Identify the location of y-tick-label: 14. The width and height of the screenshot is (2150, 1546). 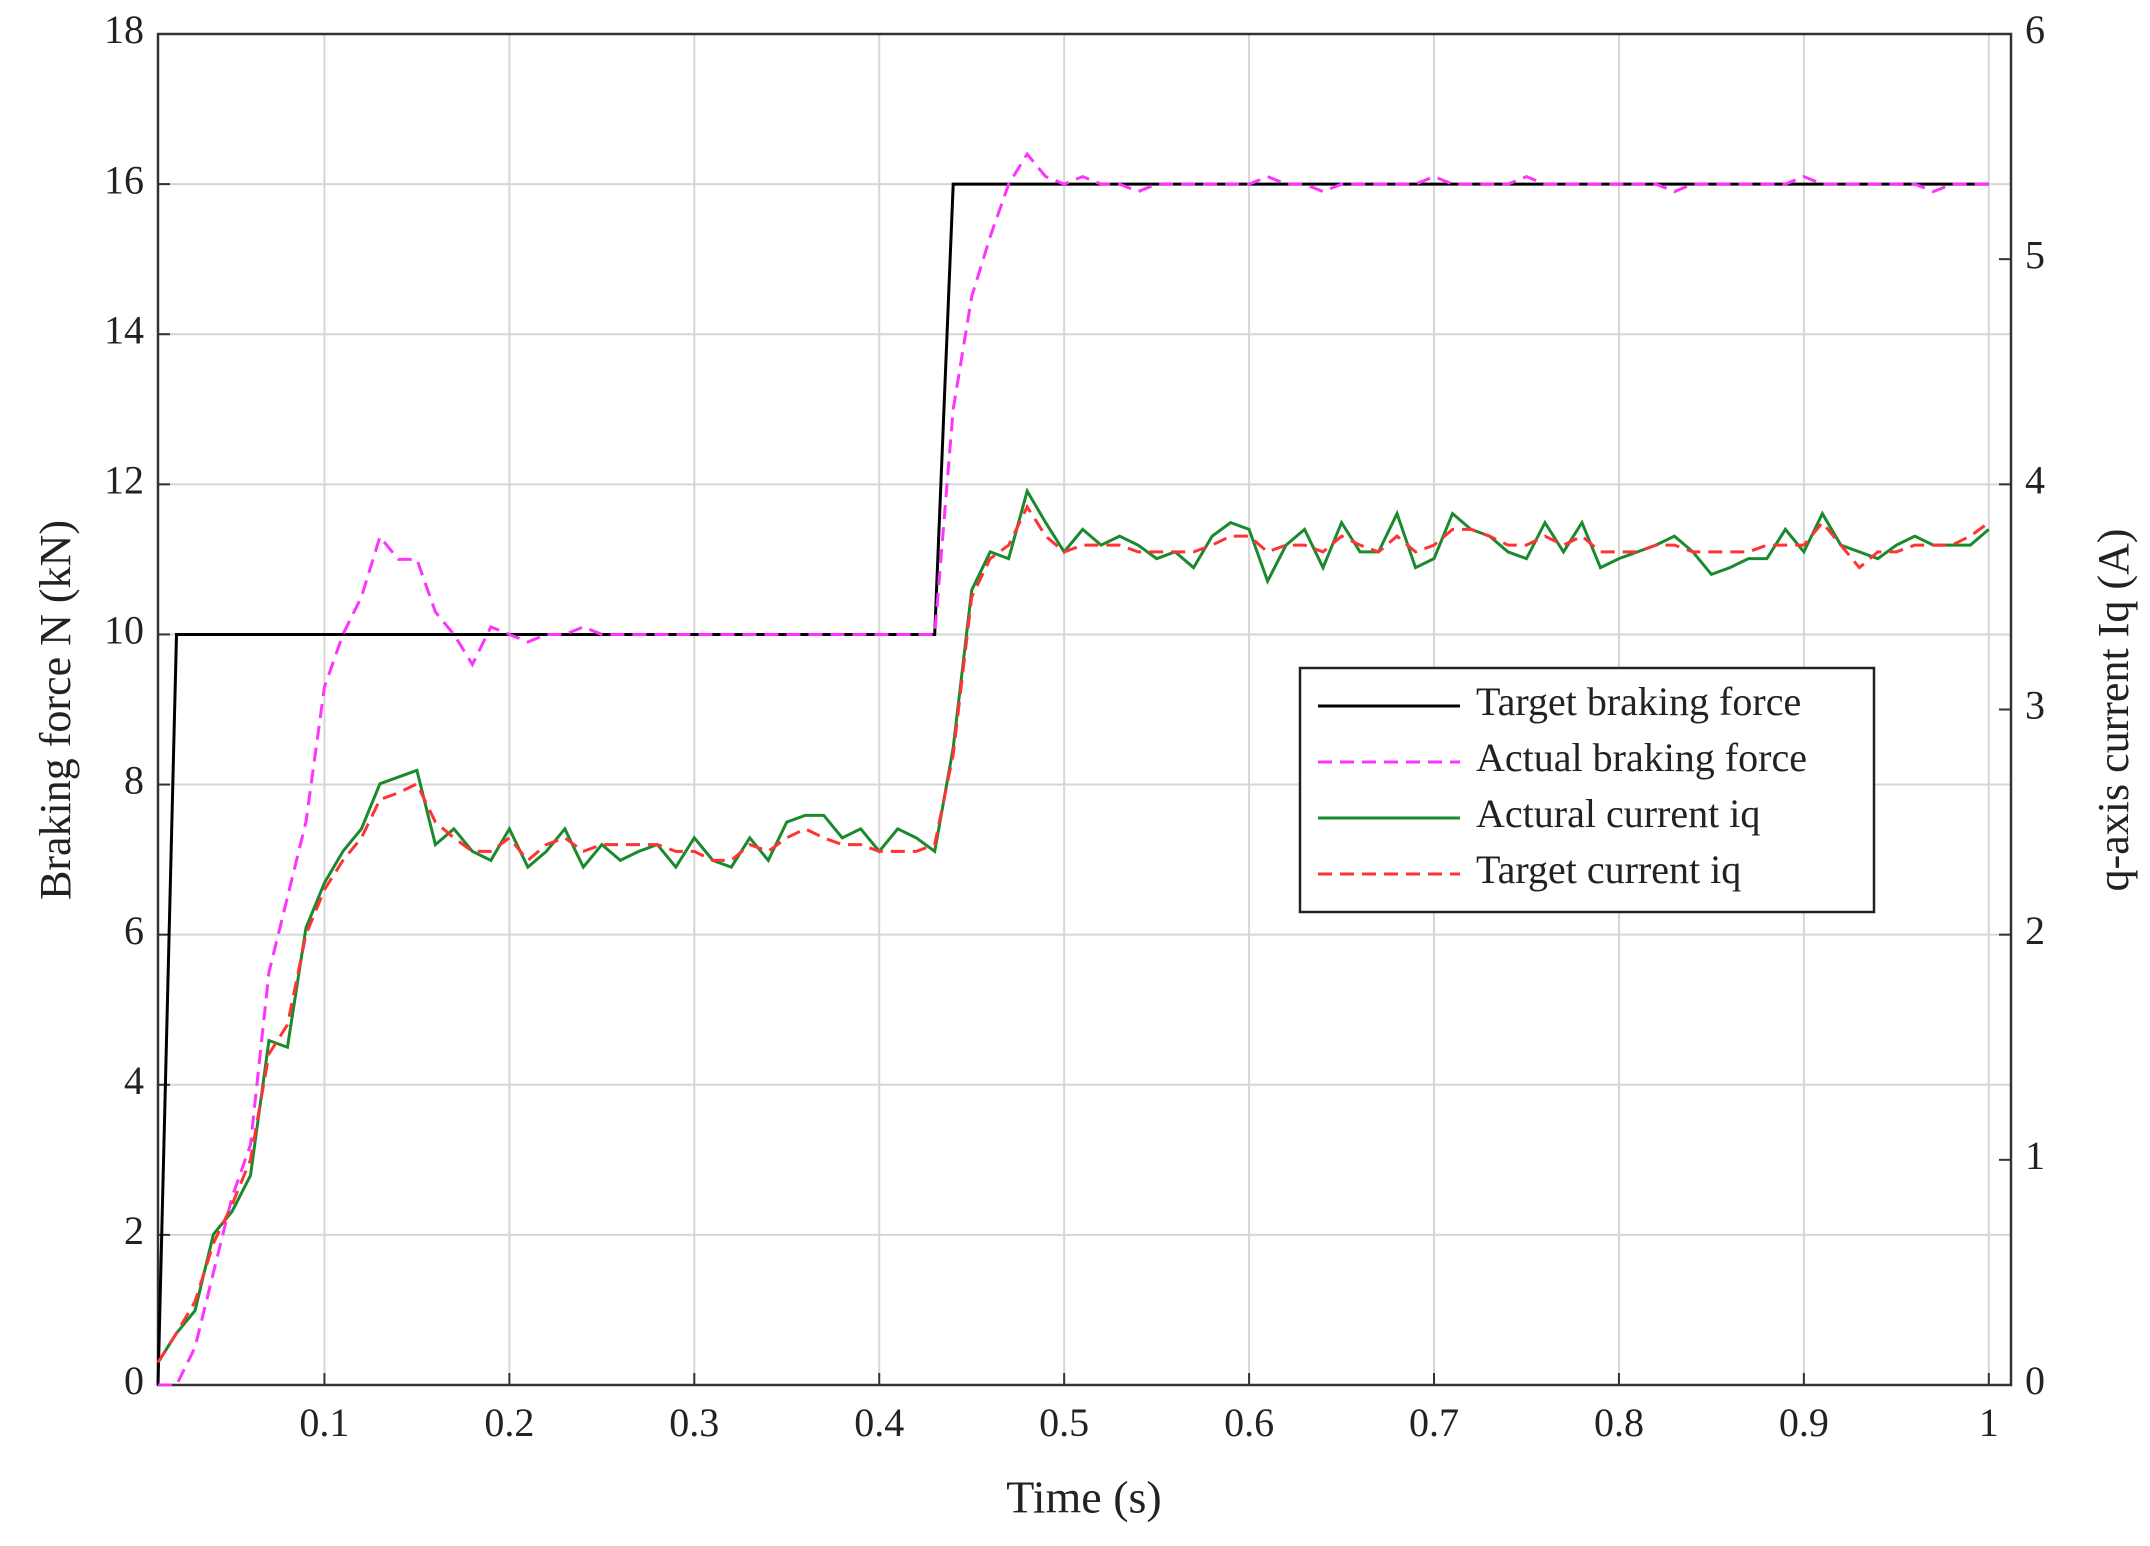
(124, 329).